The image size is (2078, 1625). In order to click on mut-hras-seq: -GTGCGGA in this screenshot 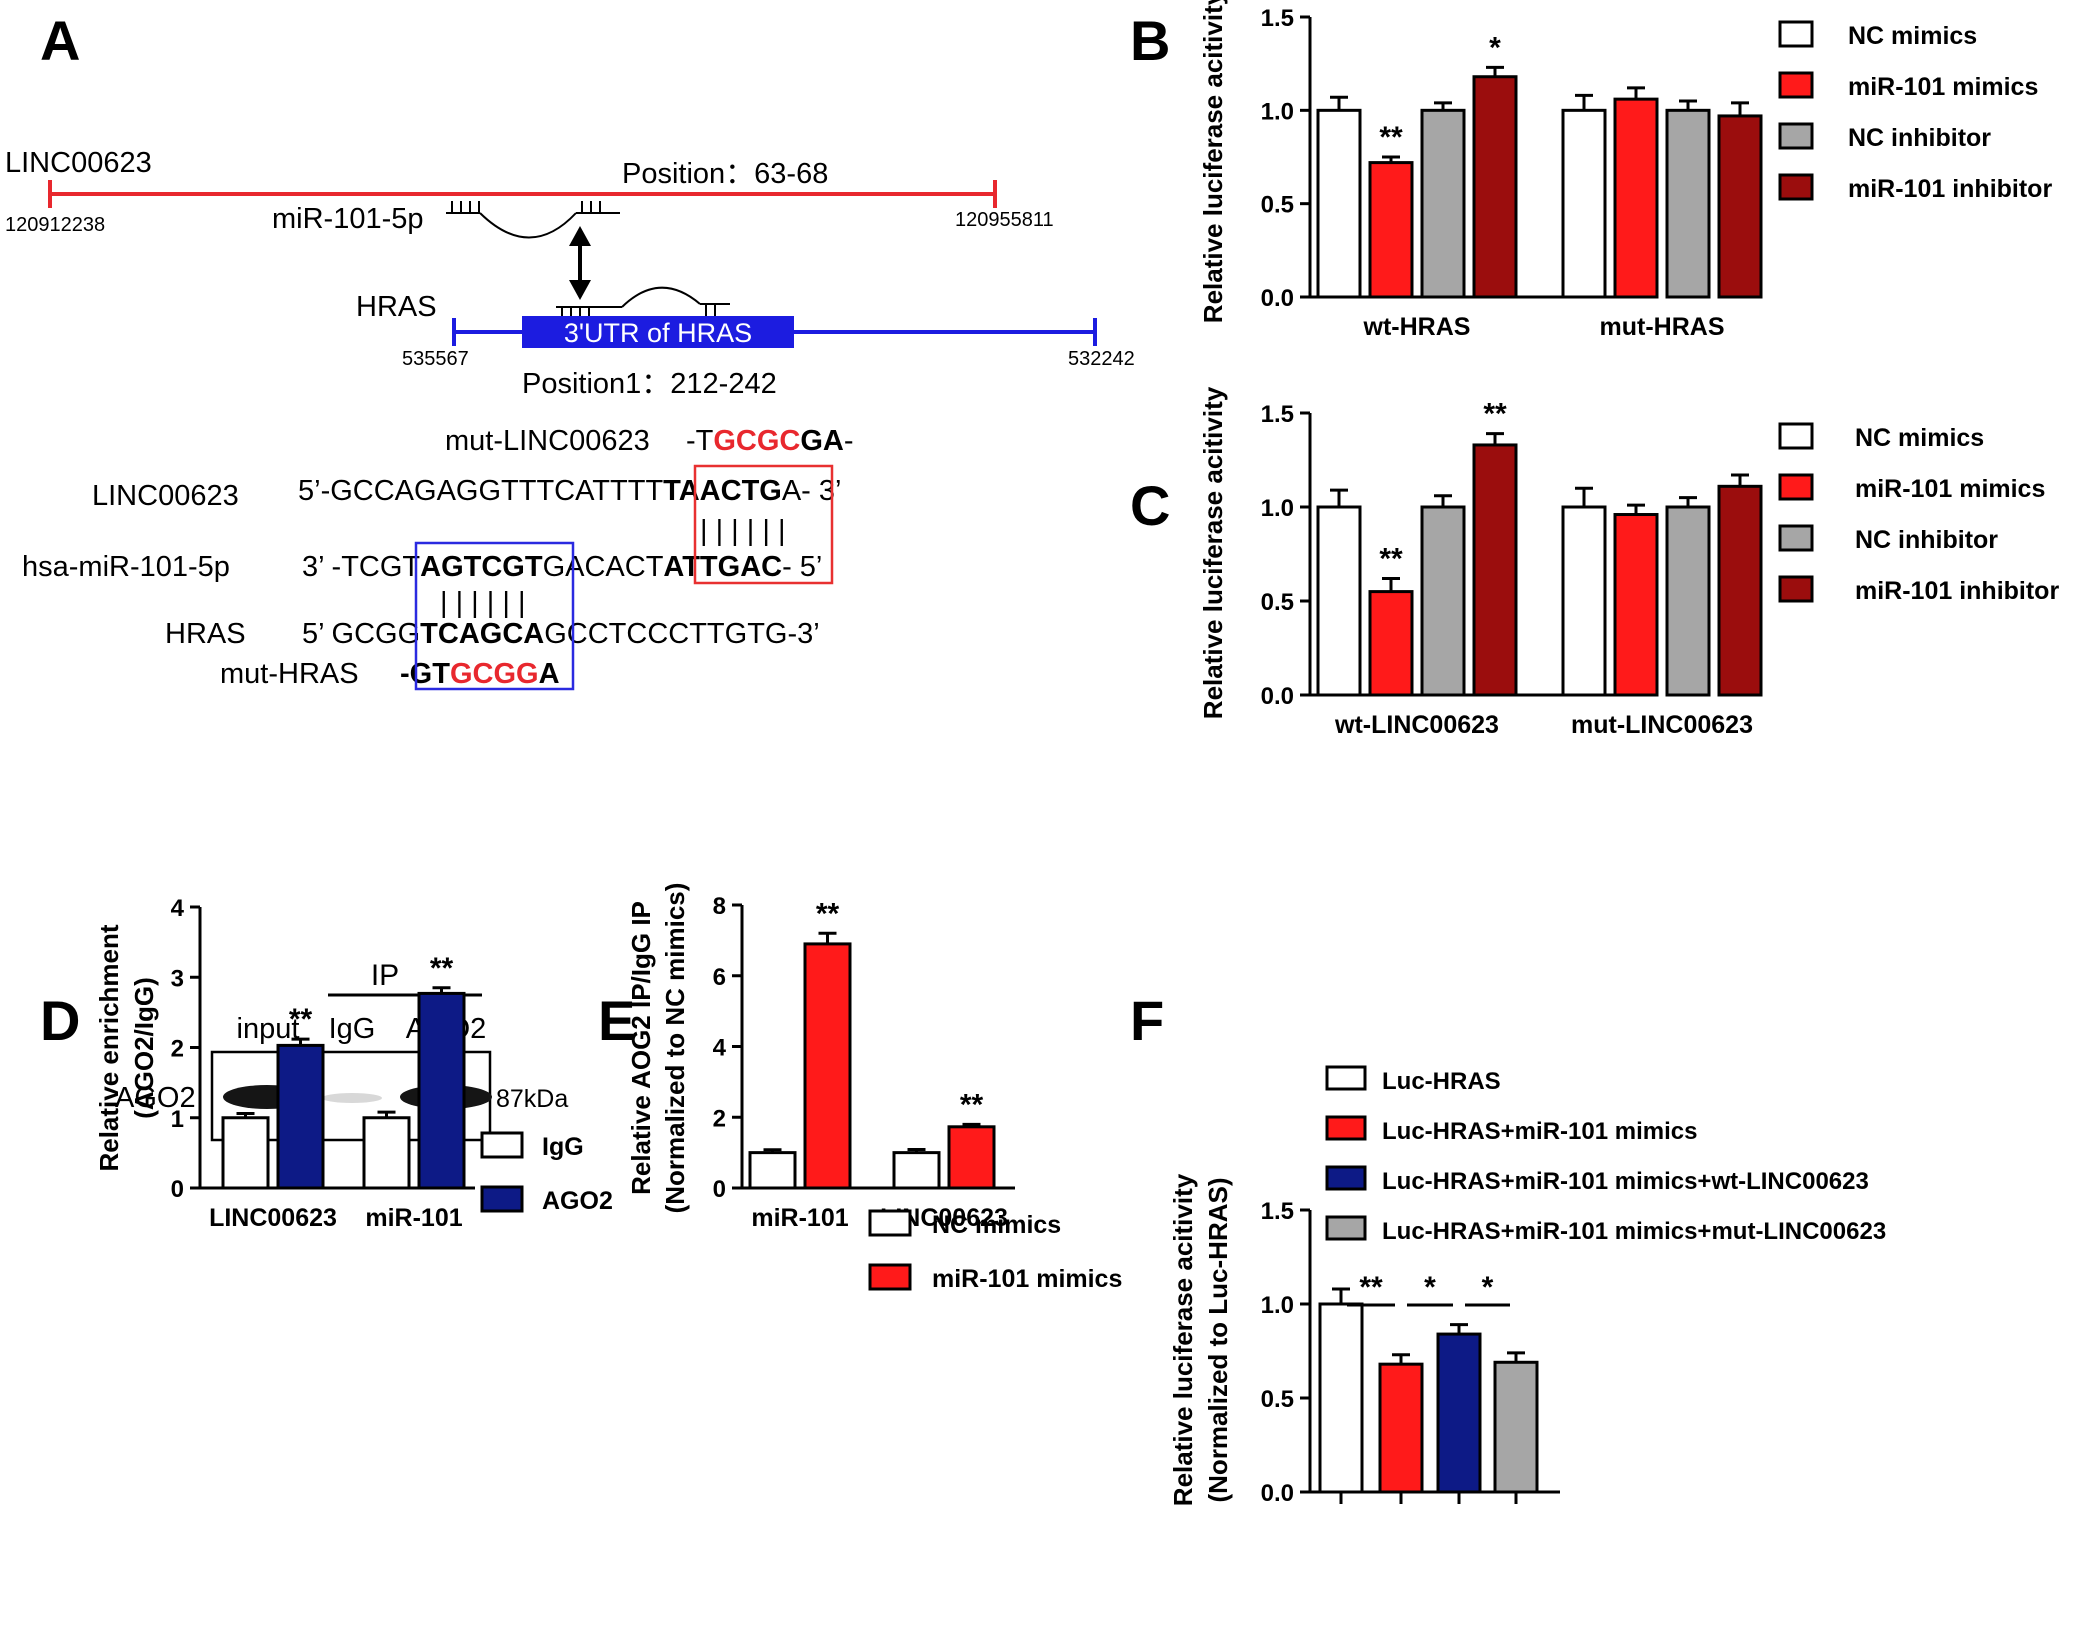, I will do `click(480, 674)`.